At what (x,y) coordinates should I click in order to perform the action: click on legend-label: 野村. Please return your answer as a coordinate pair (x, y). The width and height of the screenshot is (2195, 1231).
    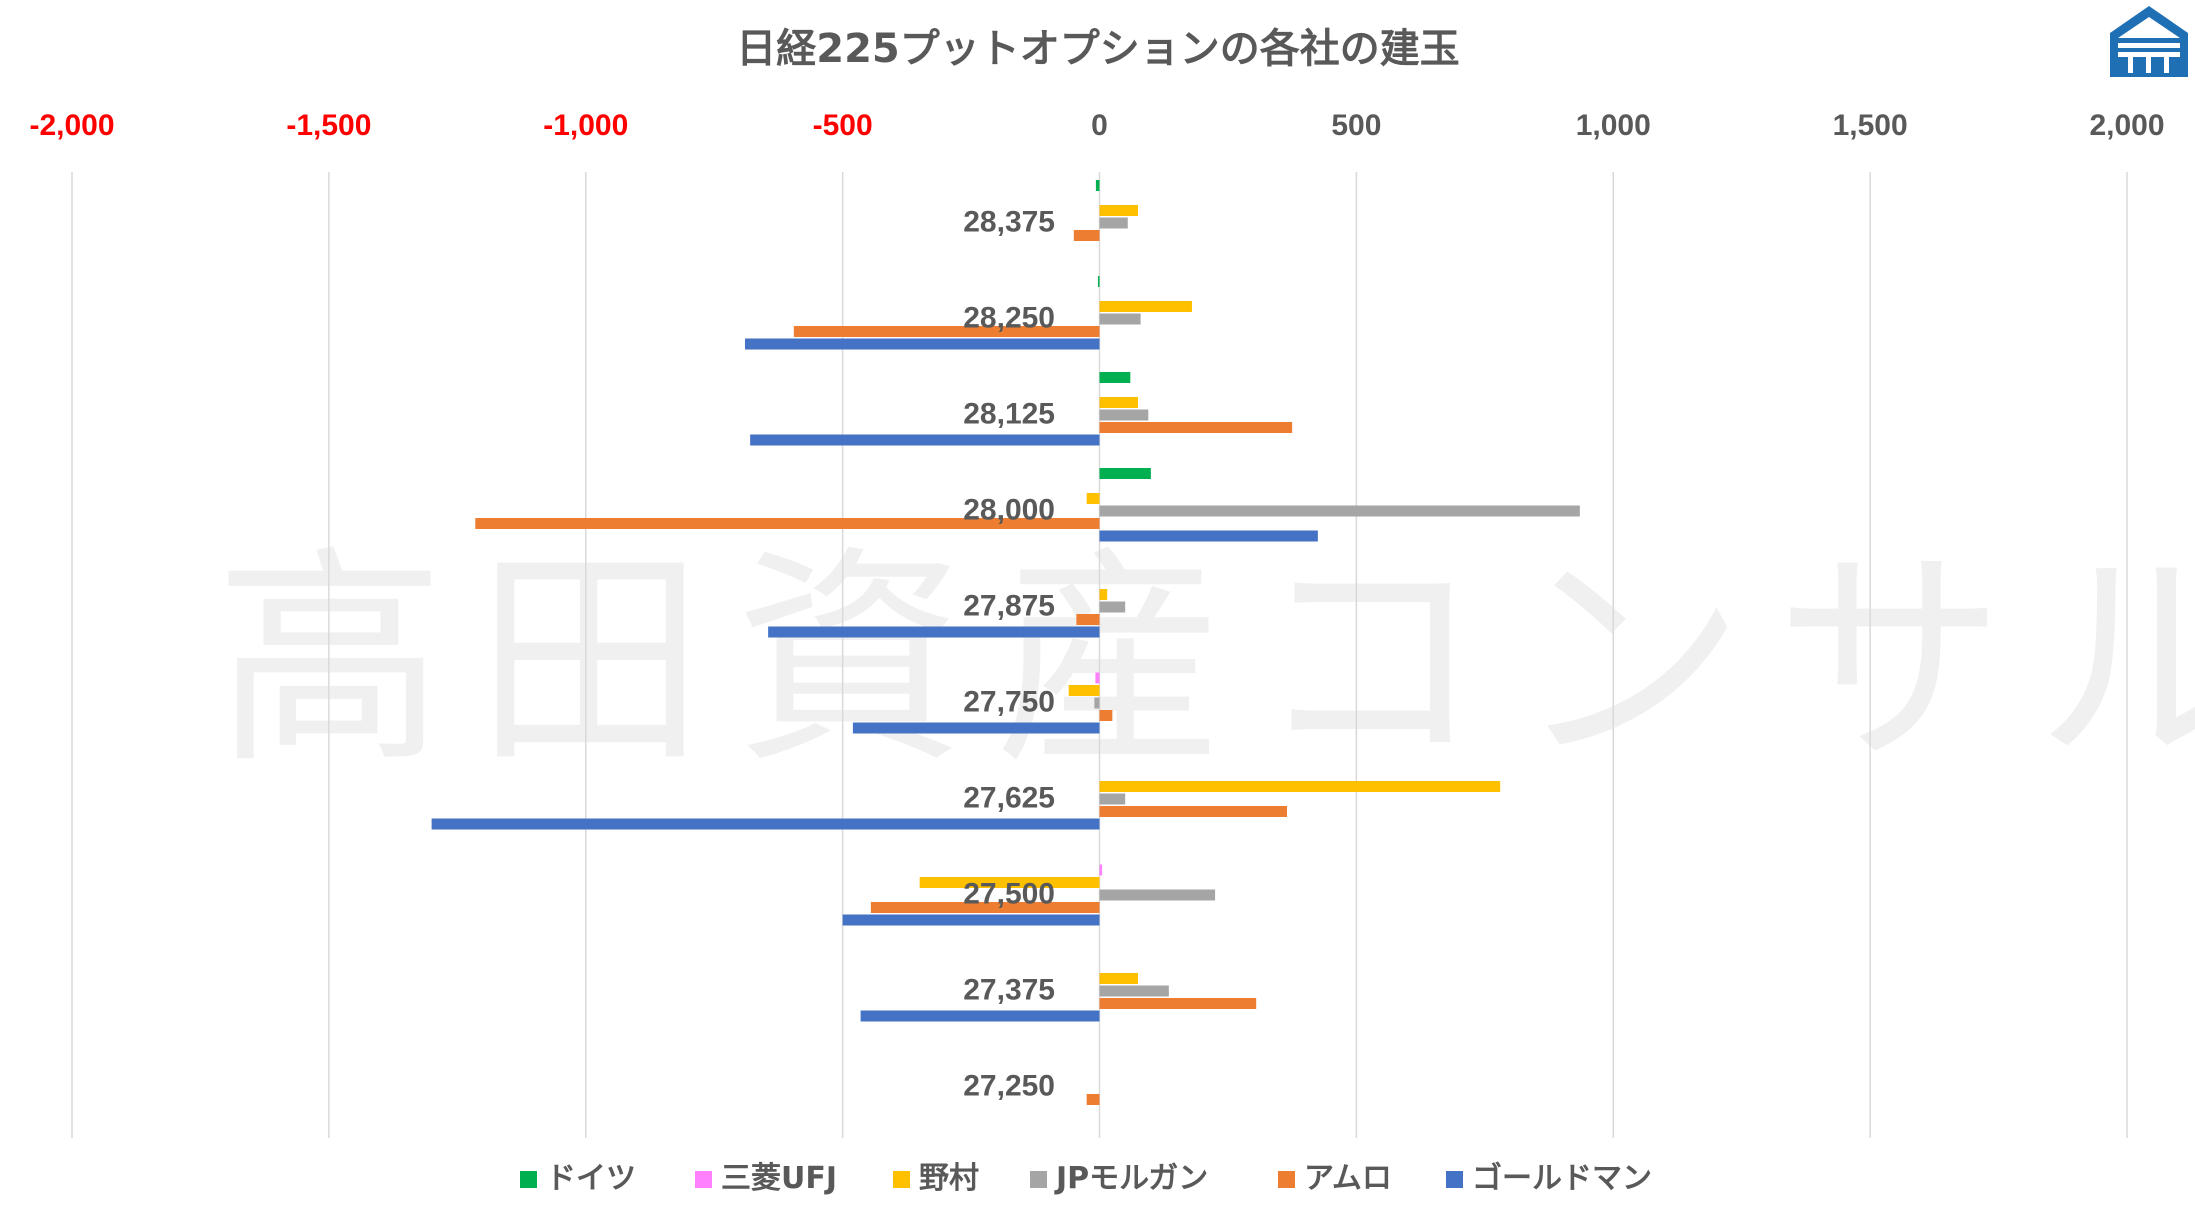
    Looking at the image, I should click on (949, 1178).